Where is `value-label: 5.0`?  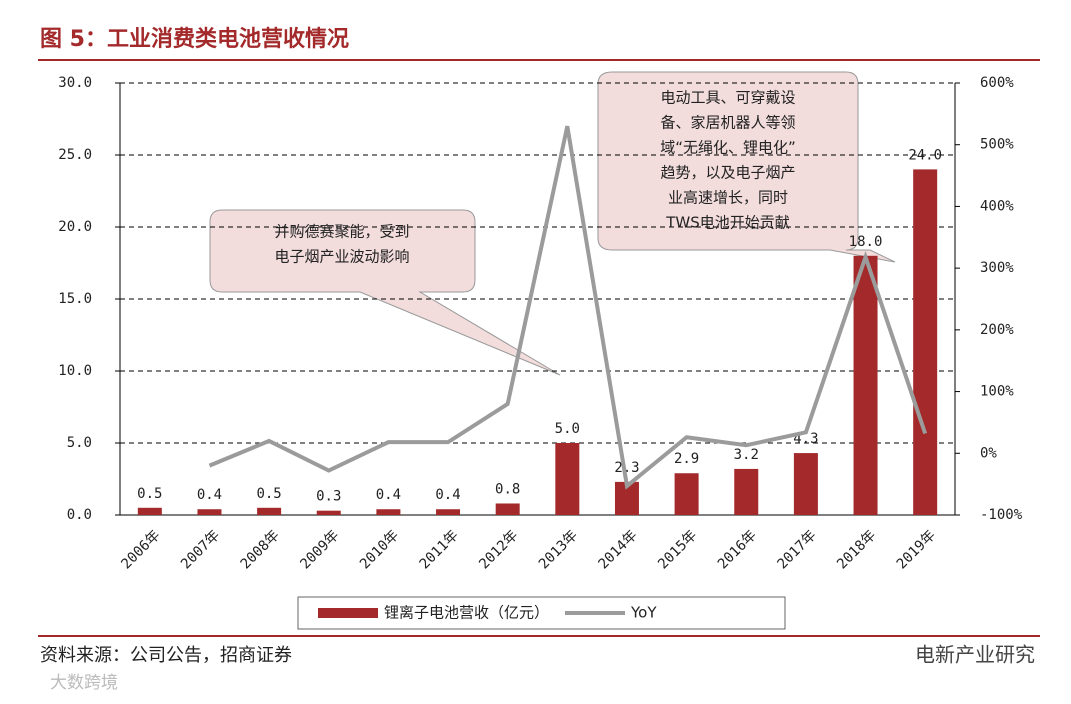 value-label: 5.0 is located at coordinates (567, 429).